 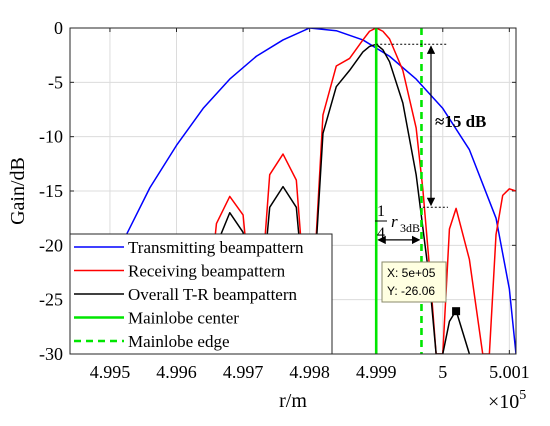 I want to click on legend-label: Mainlobe center, so click(x=183, y=318).